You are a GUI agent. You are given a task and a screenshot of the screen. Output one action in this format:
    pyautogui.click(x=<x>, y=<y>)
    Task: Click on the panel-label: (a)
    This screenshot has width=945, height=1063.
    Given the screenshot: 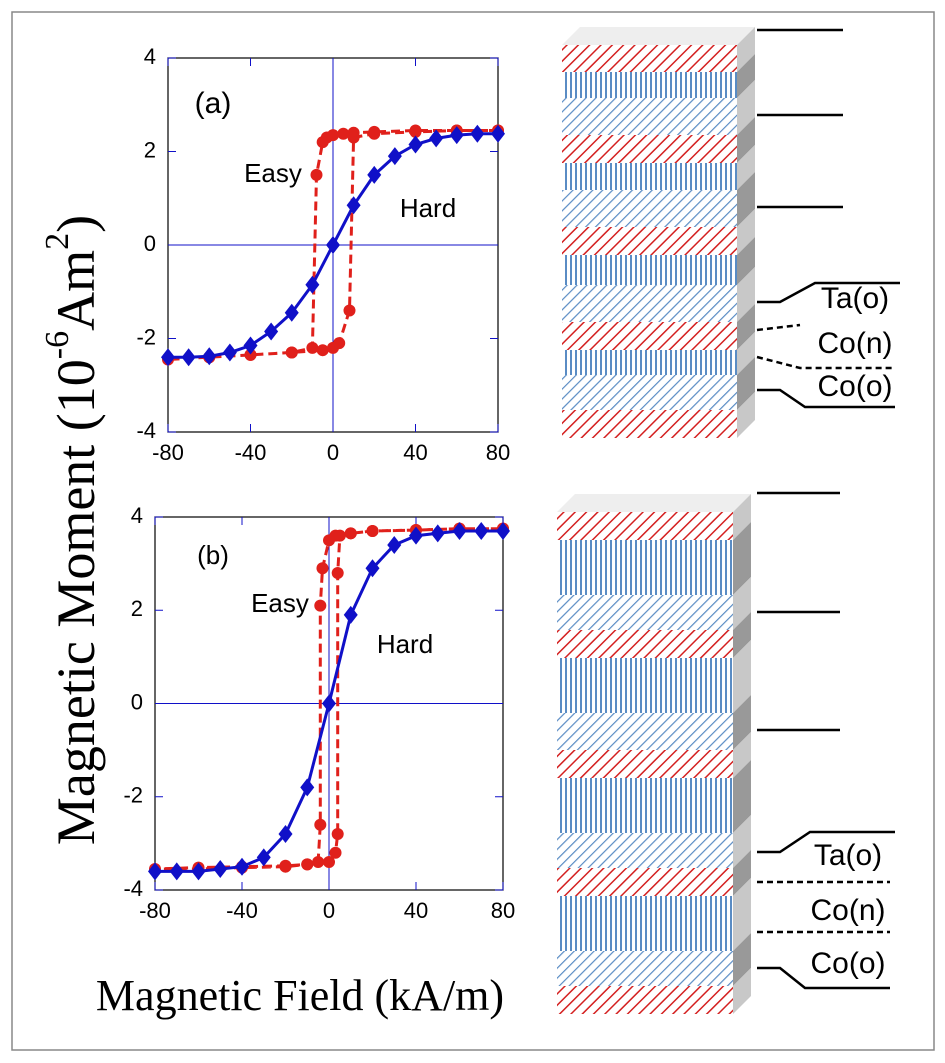 What is the action you would take?
    pyautogui.click(x=213, y=103)
    